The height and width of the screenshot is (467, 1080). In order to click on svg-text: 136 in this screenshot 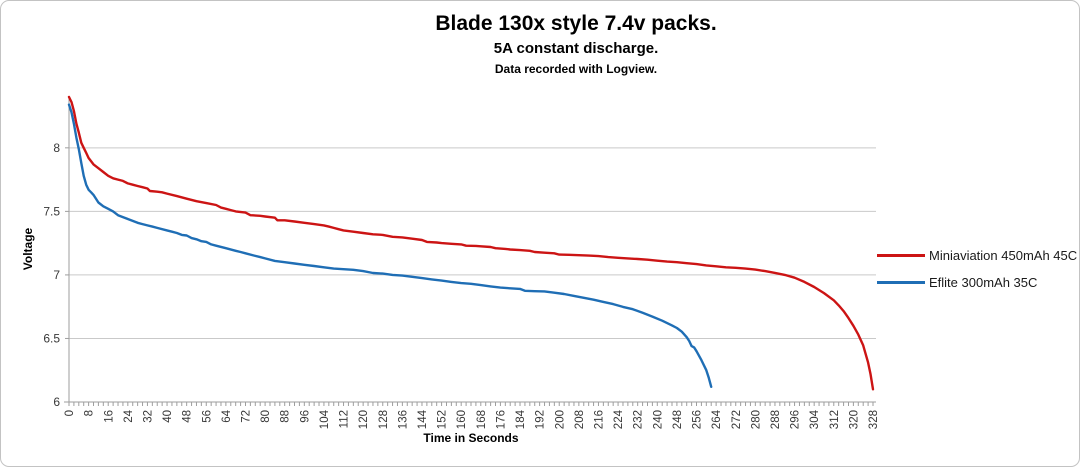, I will do `click(403, 419)`.